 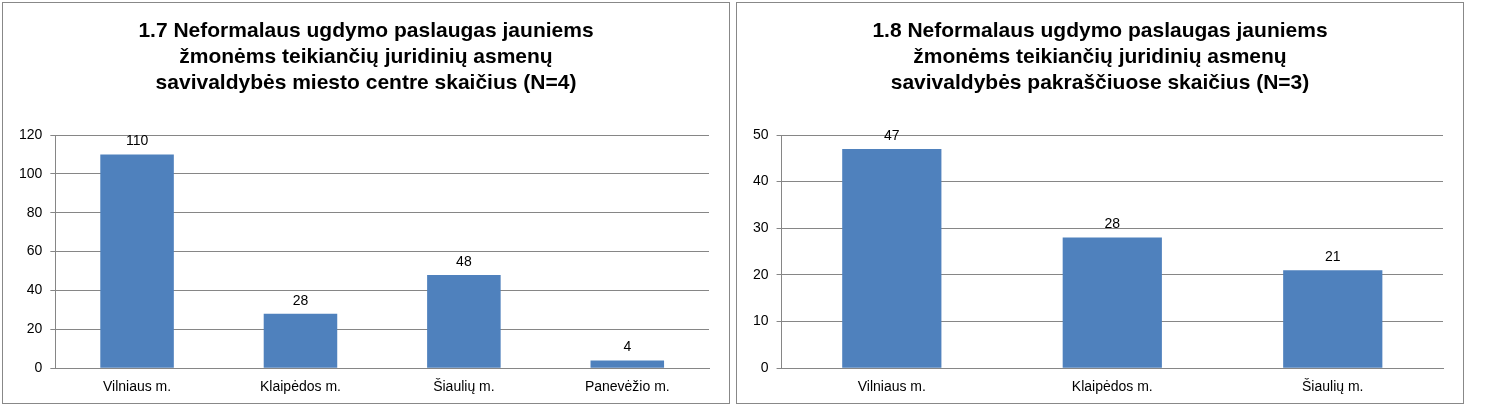 I want to click on y-tick-label: 10, so click(x=760, y=320).